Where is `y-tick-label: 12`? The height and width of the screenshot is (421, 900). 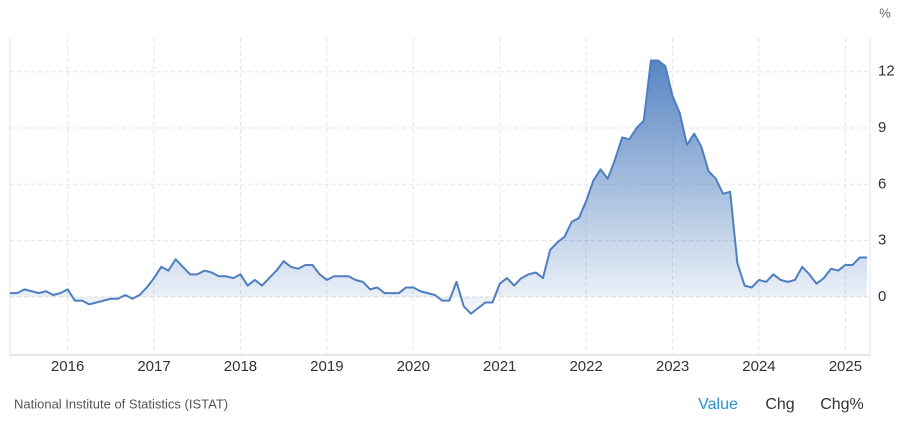
y-tick-label: 12 is located at coordinates (886, 71).